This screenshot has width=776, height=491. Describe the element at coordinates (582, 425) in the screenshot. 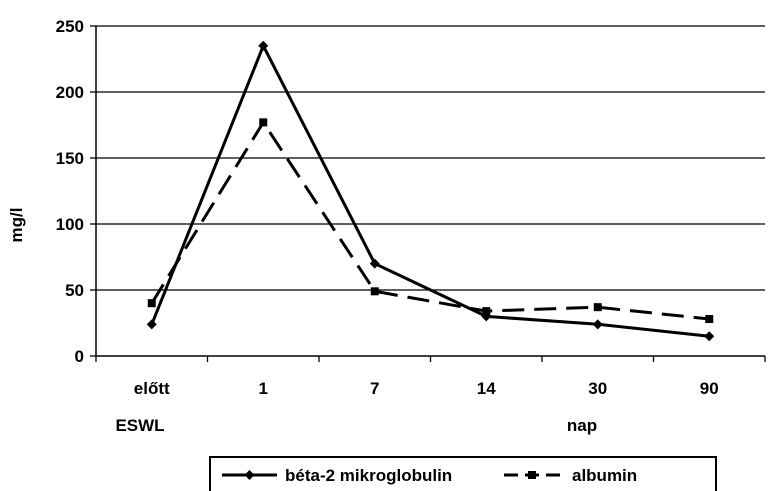

I see `x-sublabel-last: nap` at that location.